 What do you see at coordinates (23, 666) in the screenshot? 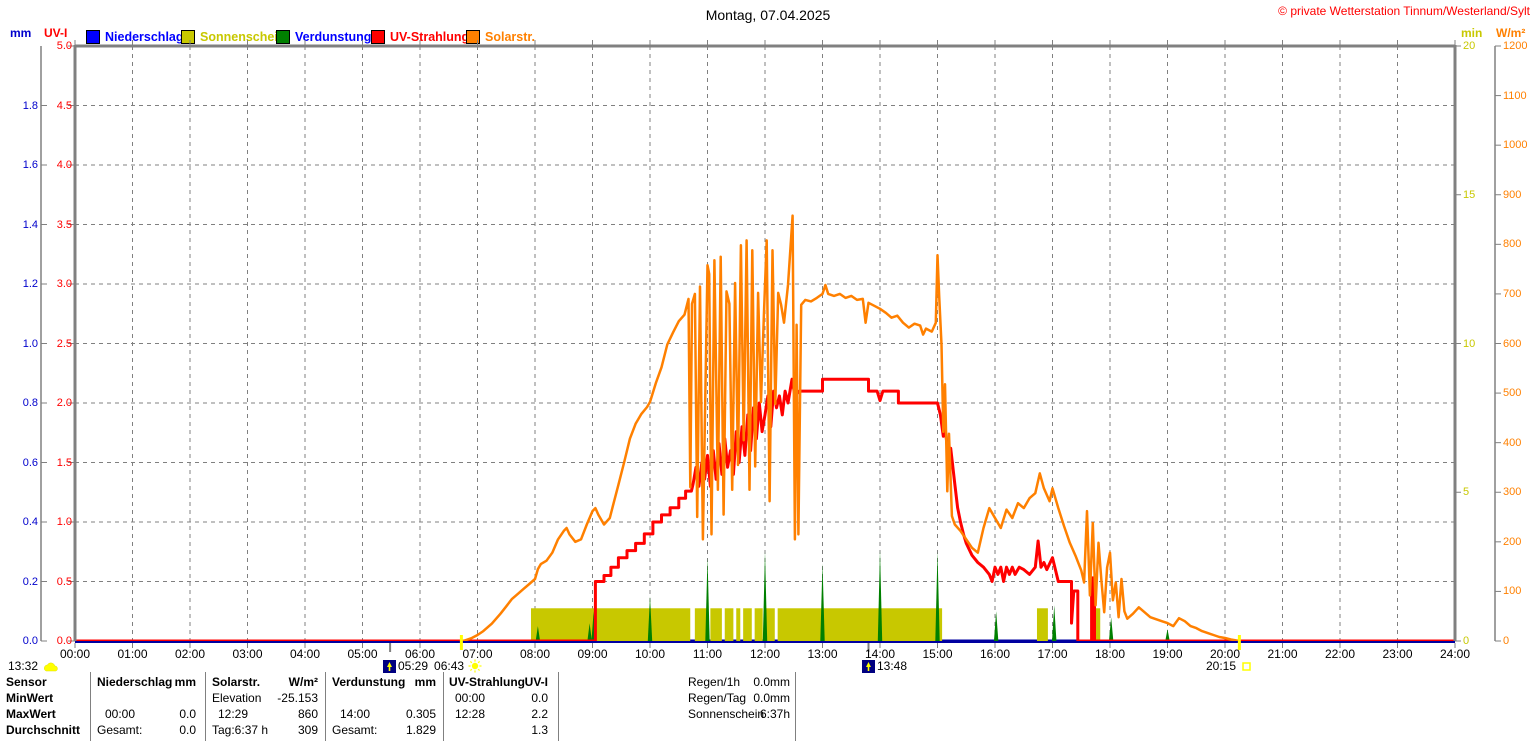
I see `day-length-value: 13:32` at bounding box center [23, 666].